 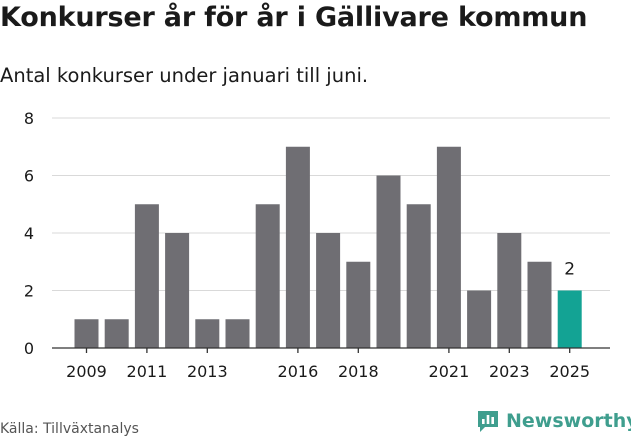 I want to click on bar-2021, so click(x=448, y=247).